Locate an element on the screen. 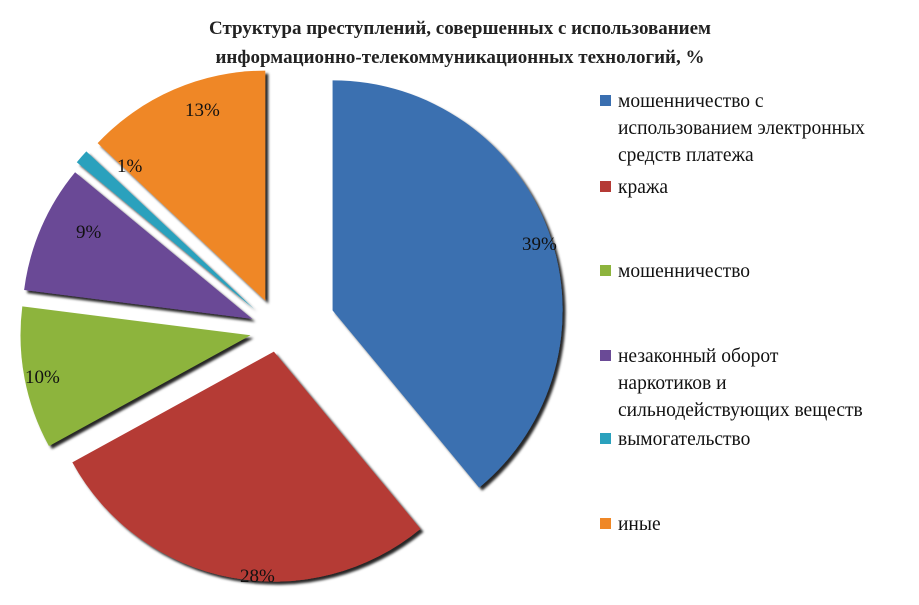 The width and height of the screenshot is (919, 605). legend-label-line: наркотиков и is located at coordinates (672, 383).